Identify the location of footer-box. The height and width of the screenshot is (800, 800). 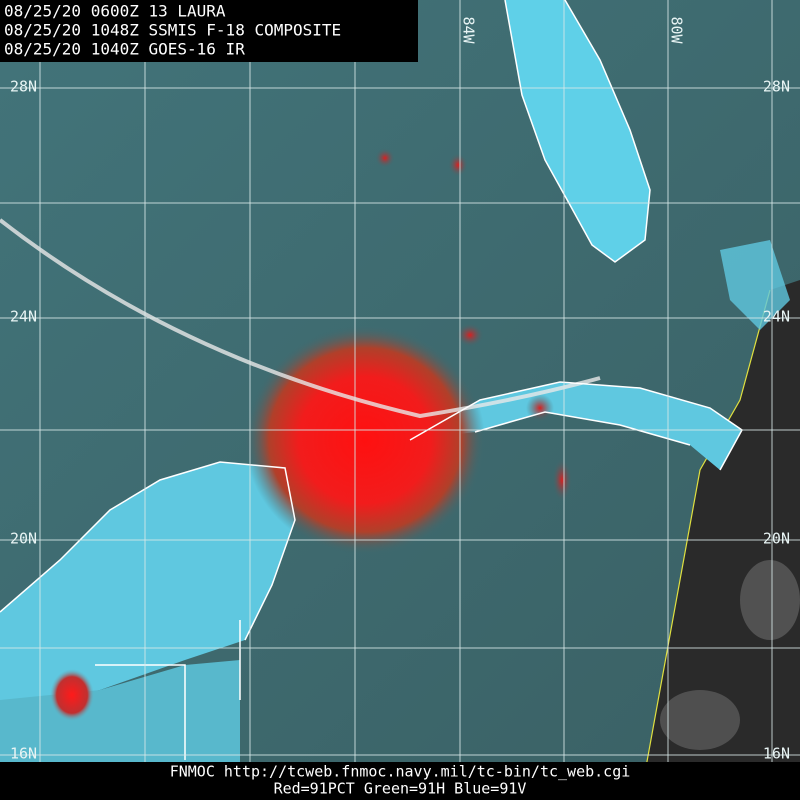
(400, 781).